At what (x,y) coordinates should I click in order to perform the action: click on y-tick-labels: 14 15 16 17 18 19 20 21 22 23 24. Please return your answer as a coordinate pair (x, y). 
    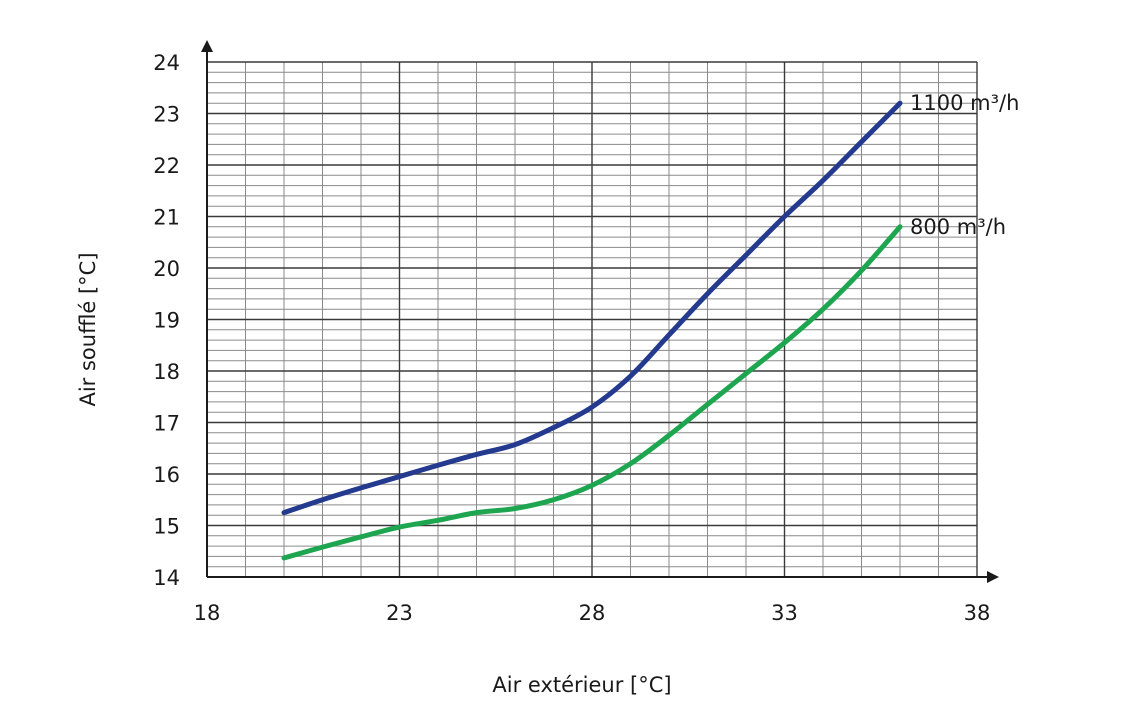
    Looking at the image, I should click on (166, 320).